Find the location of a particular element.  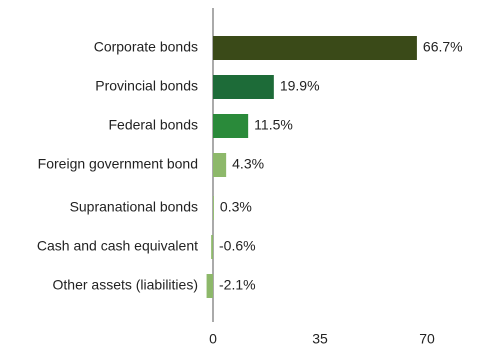

value-label: 66.7% is located at coordinates (443, 47).